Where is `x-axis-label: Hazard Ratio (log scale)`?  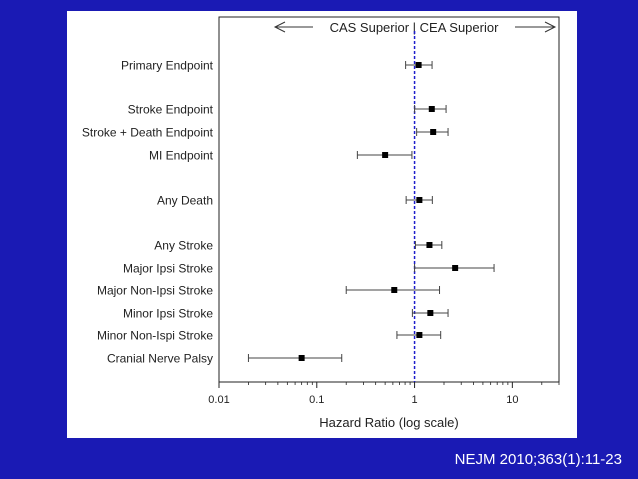 x-axis-label: Hazard Ratio (log scale) is located at coordinates (388, 422).